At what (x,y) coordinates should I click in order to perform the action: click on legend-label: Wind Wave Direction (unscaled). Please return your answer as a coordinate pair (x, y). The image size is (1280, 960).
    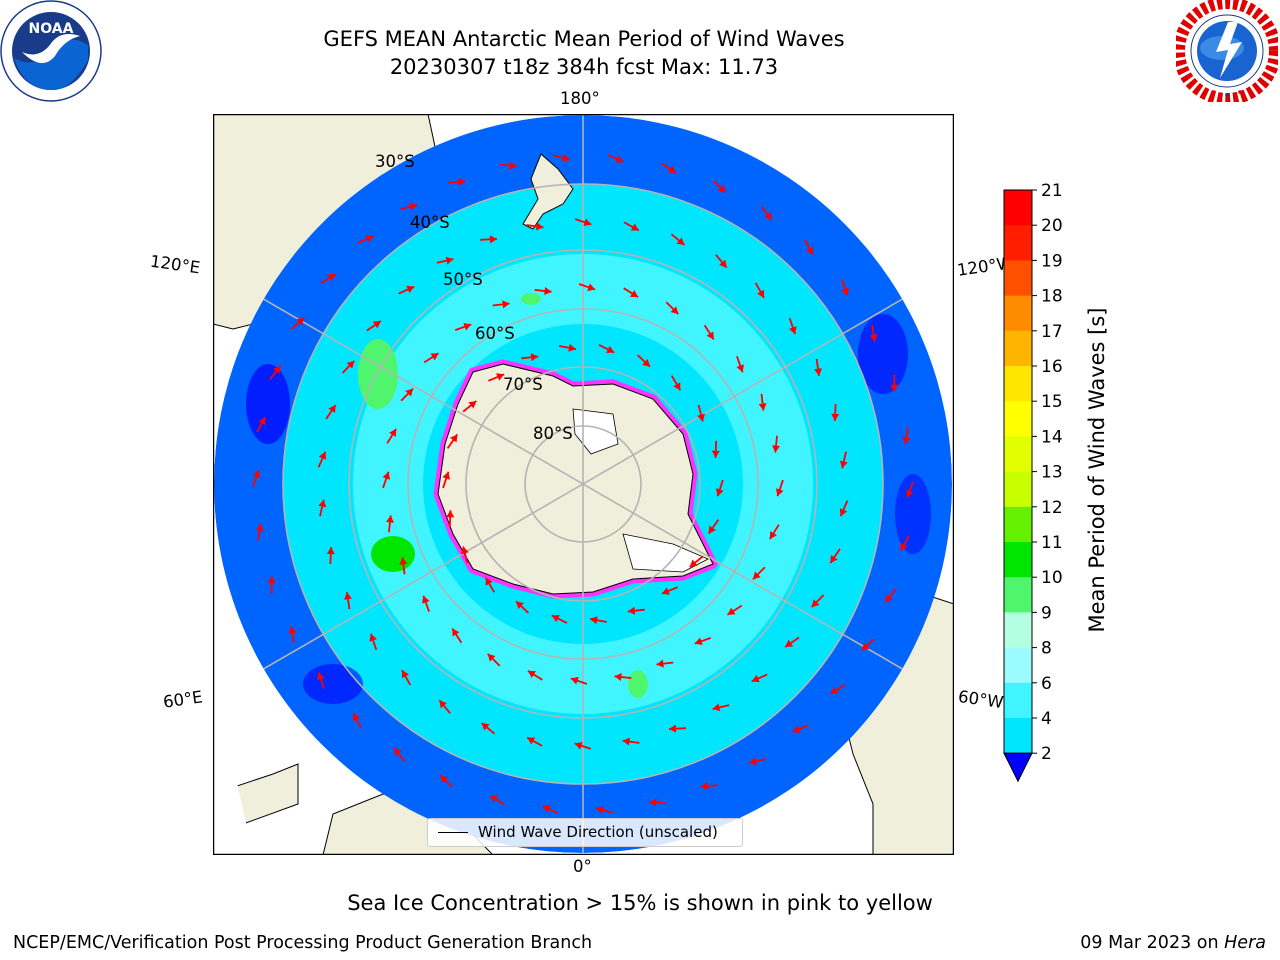
    Looking at the image, I should click on (598, 832).